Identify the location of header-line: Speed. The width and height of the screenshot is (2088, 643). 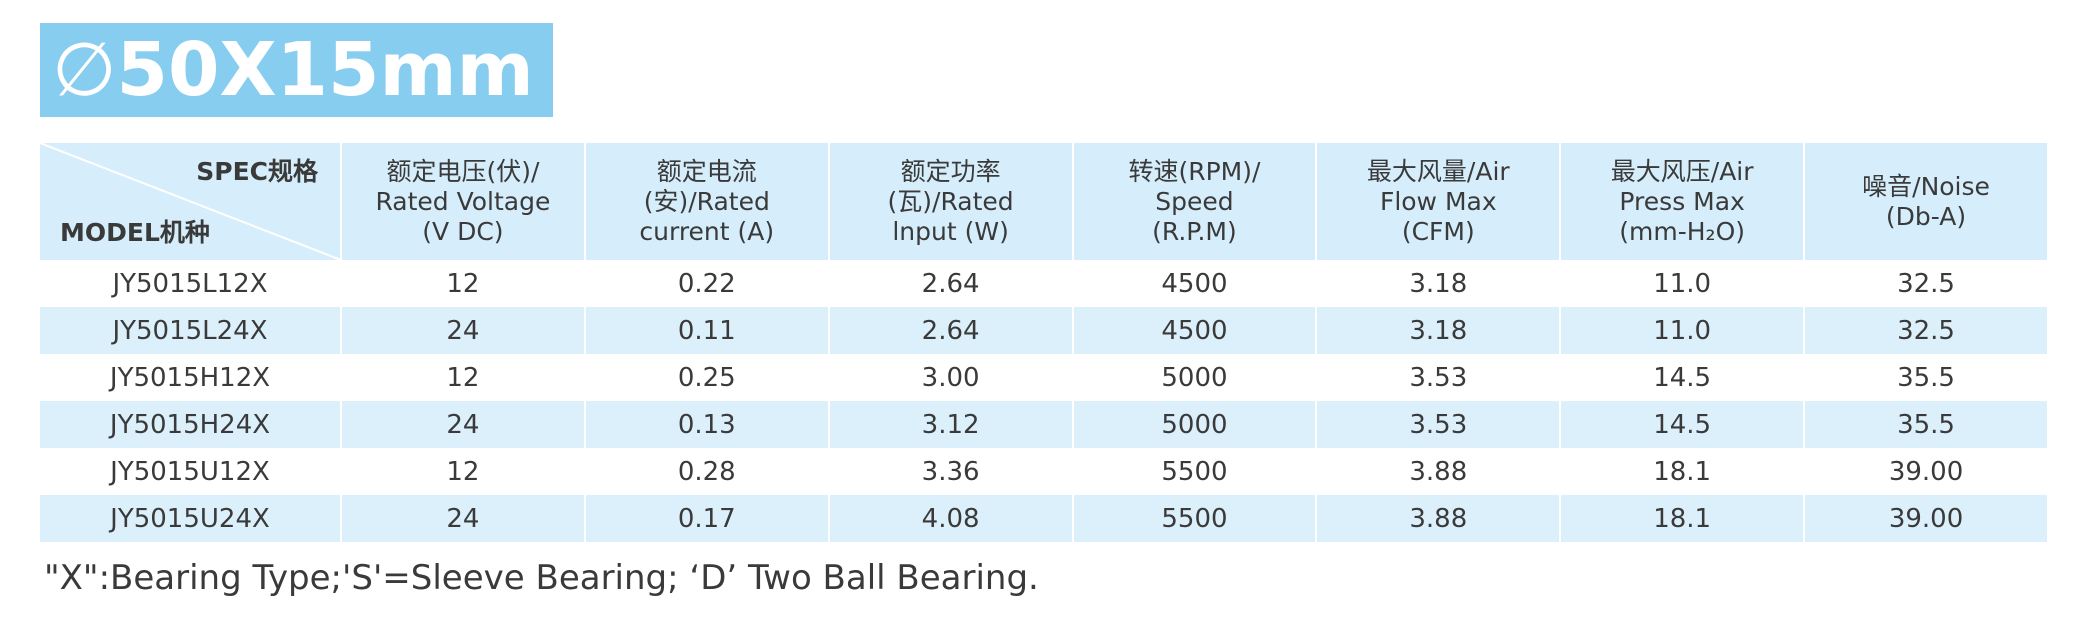
(1194, 201).